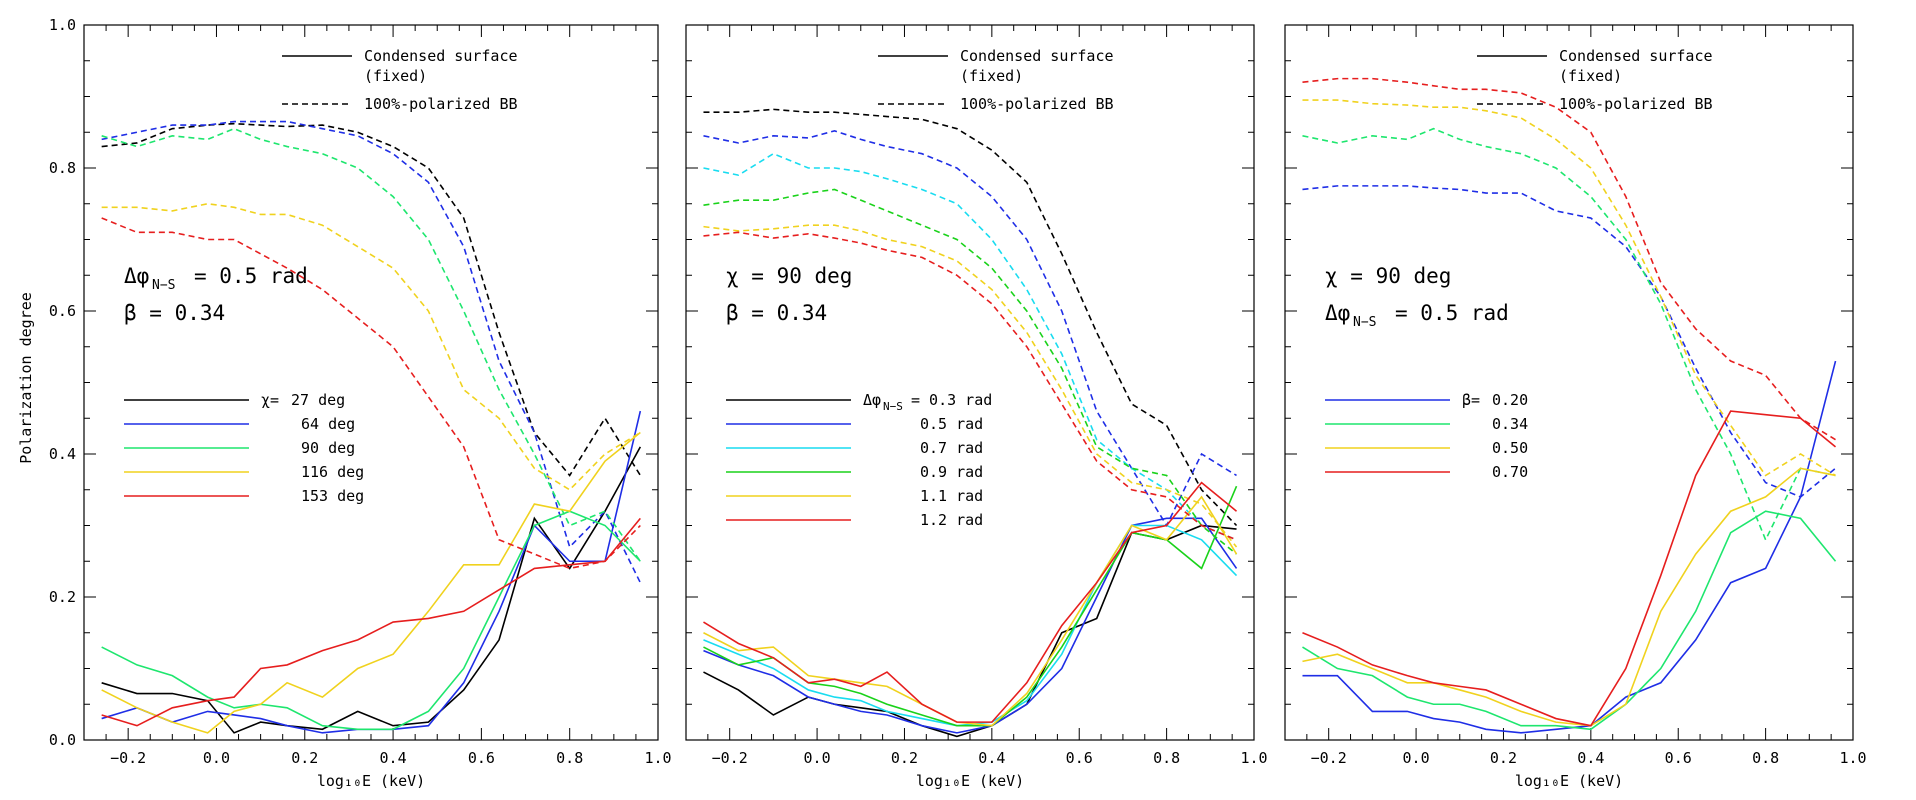 The width and height of the screenshot is (1916, 800). What do you see at coordinates (62, 597) in the screenshot?
I see `y-tick-label: 0.2` at bounding box center [62, 597].